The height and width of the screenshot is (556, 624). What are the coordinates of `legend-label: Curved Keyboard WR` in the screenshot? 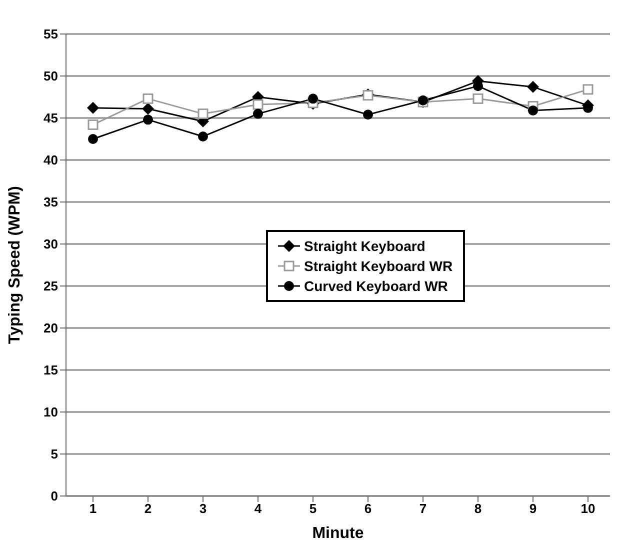 It's located at (376, 286).